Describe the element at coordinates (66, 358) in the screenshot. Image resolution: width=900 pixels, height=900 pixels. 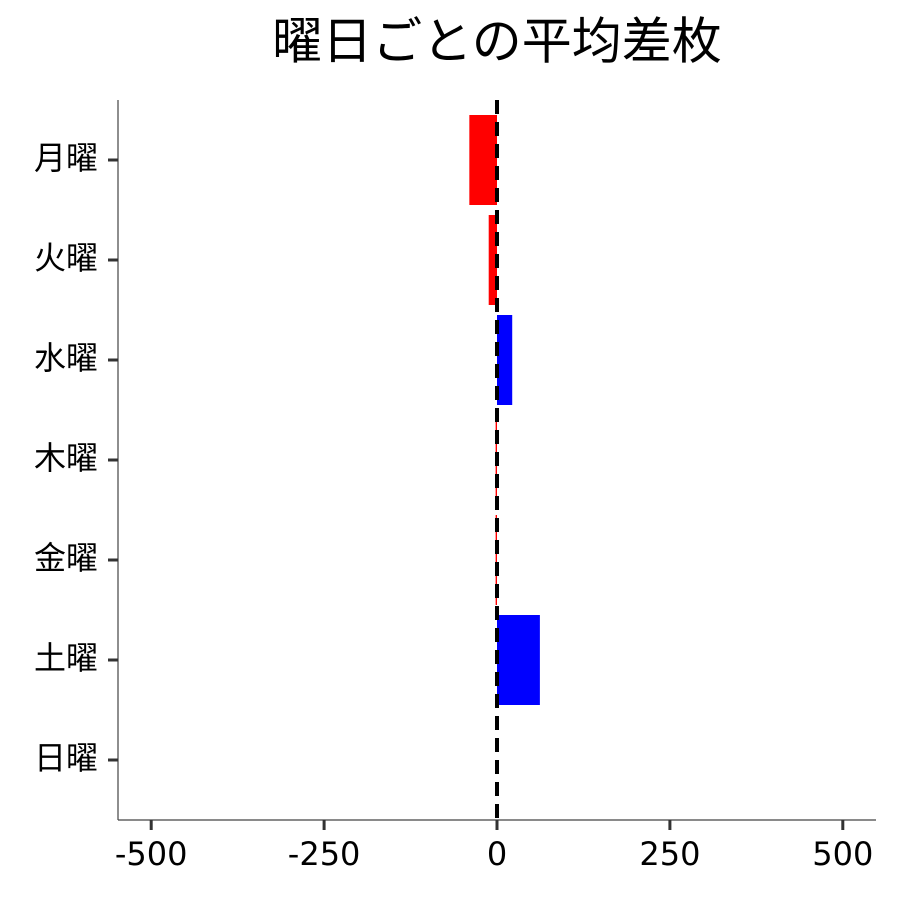
I see `y-tick-label: 水曜` at that location.